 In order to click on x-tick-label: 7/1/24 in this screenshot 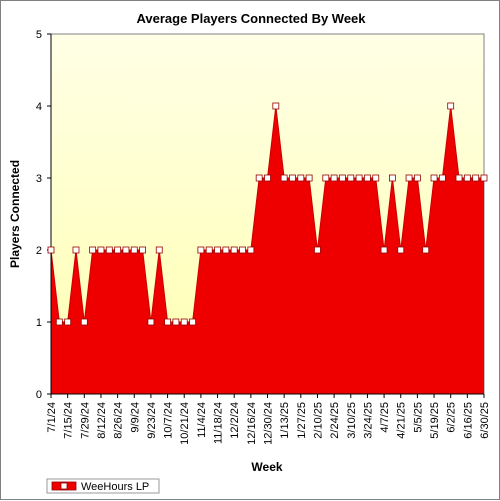, I will do `click(52, 417)`.